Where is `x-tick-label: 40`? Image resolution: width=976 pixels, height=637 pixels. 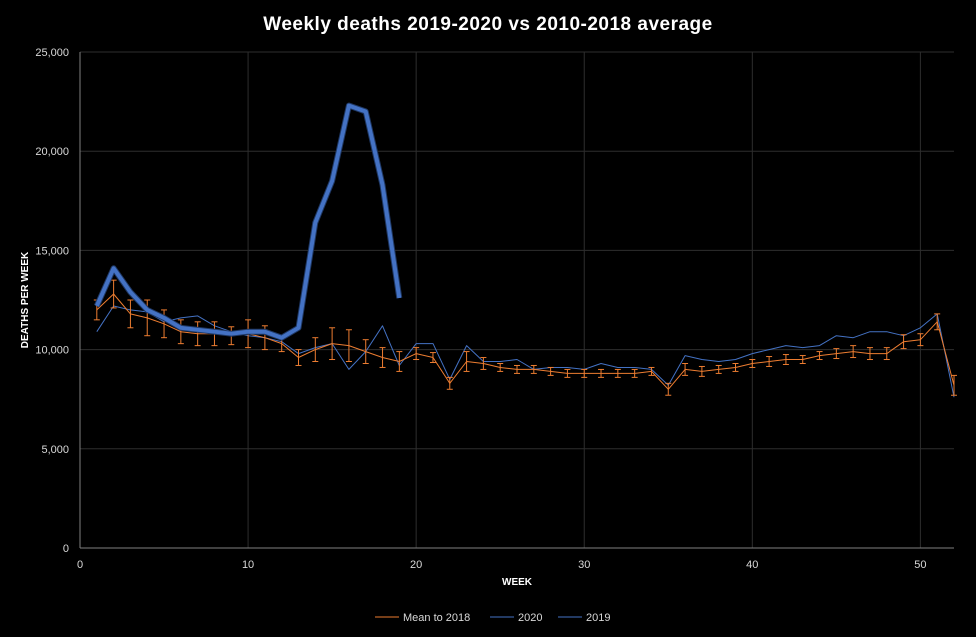 x-tick-label: 40 is located at coordinates (752, 565).